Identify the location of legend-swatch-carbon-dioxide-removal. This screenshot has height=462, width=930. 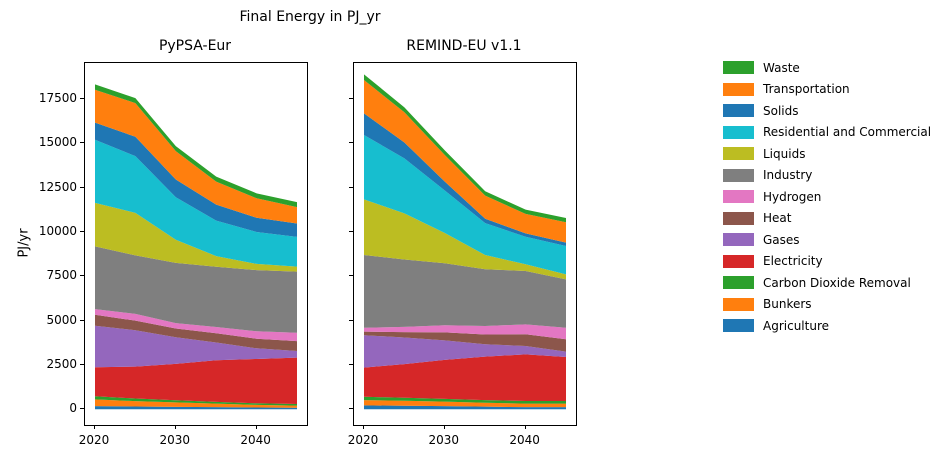
(738, 282).